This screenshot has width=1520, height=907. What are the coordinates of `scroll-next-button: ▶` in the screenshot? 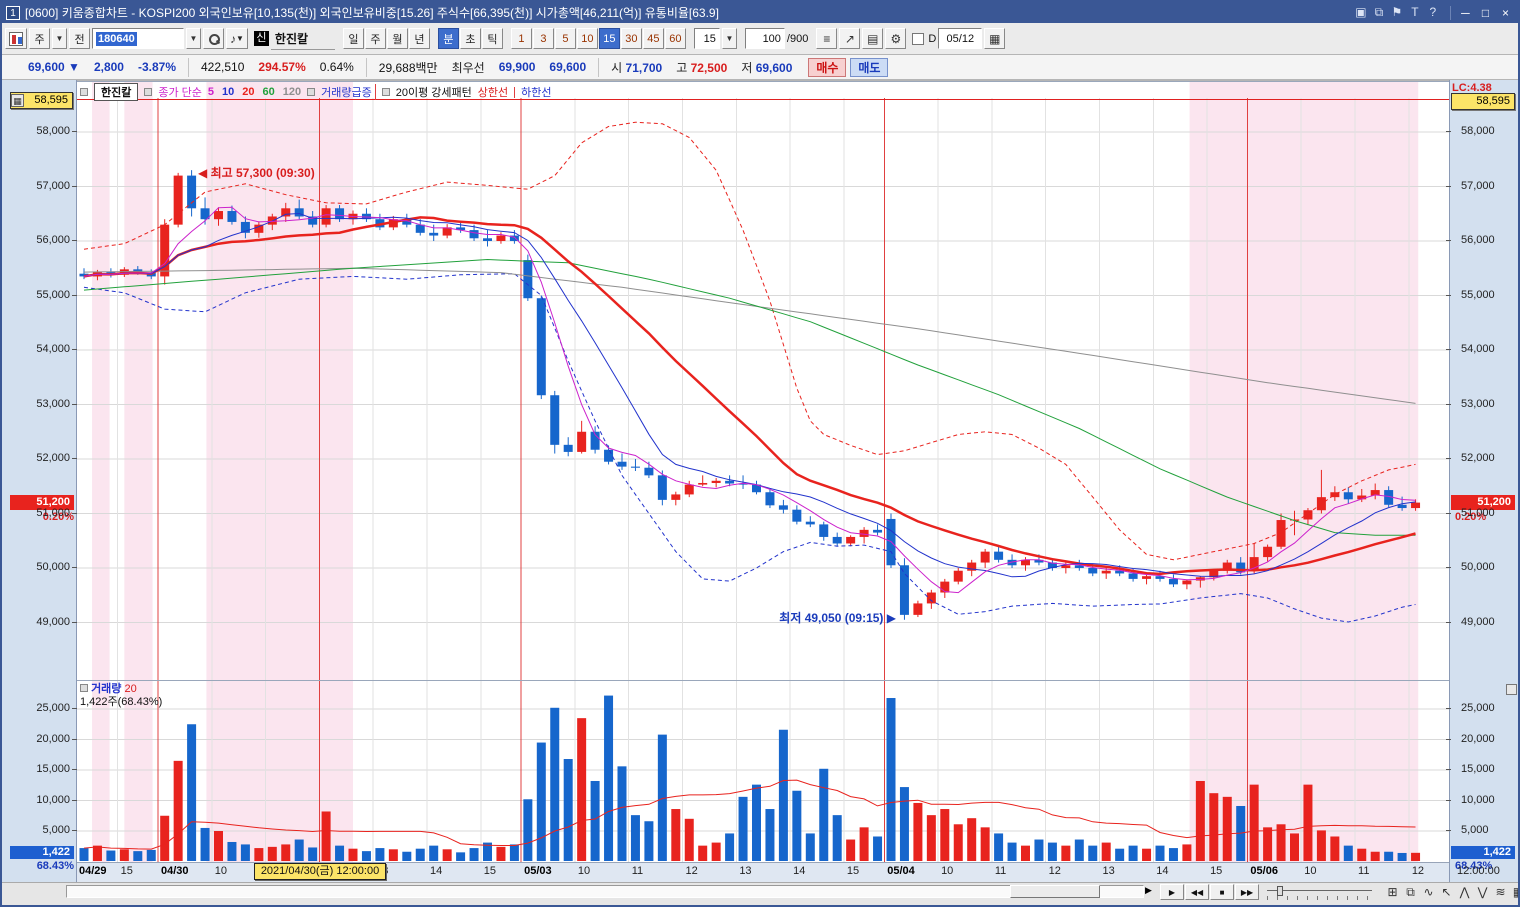 It's located at (1148, 890).